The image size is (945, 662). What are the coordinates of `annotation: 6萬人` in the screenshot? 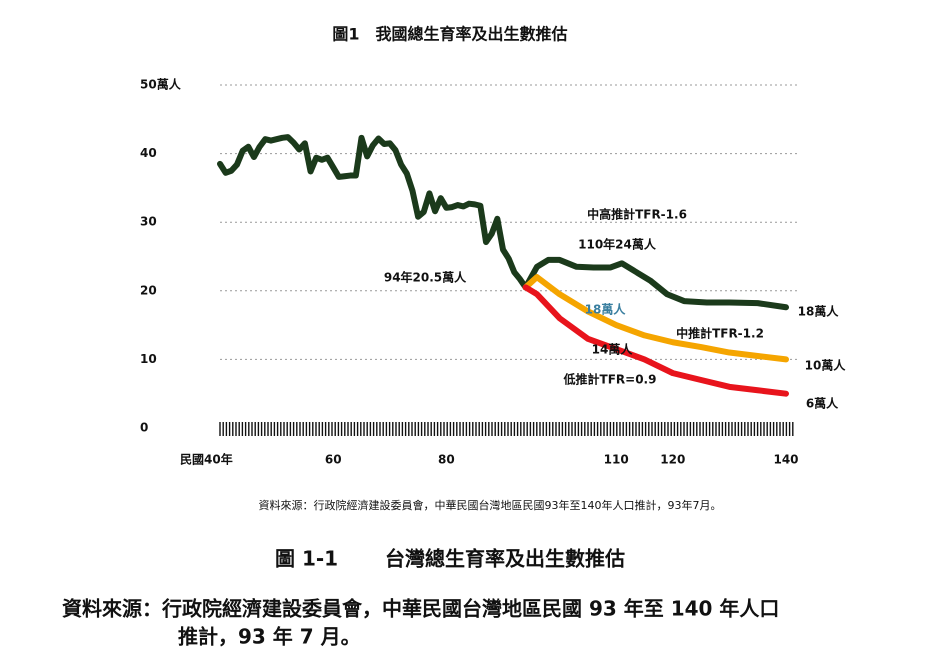 It's located at (822, 403).